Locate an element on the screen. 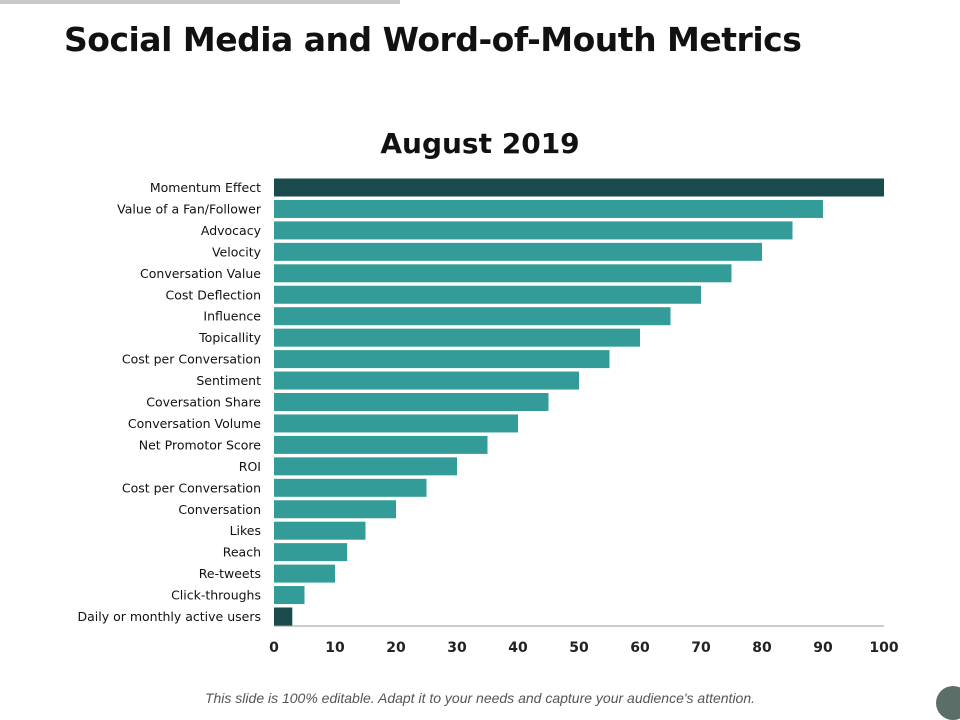 The height and width of the screenshot is (720, 960). category-label: Click-throughs is located at coordinates (216, 595).